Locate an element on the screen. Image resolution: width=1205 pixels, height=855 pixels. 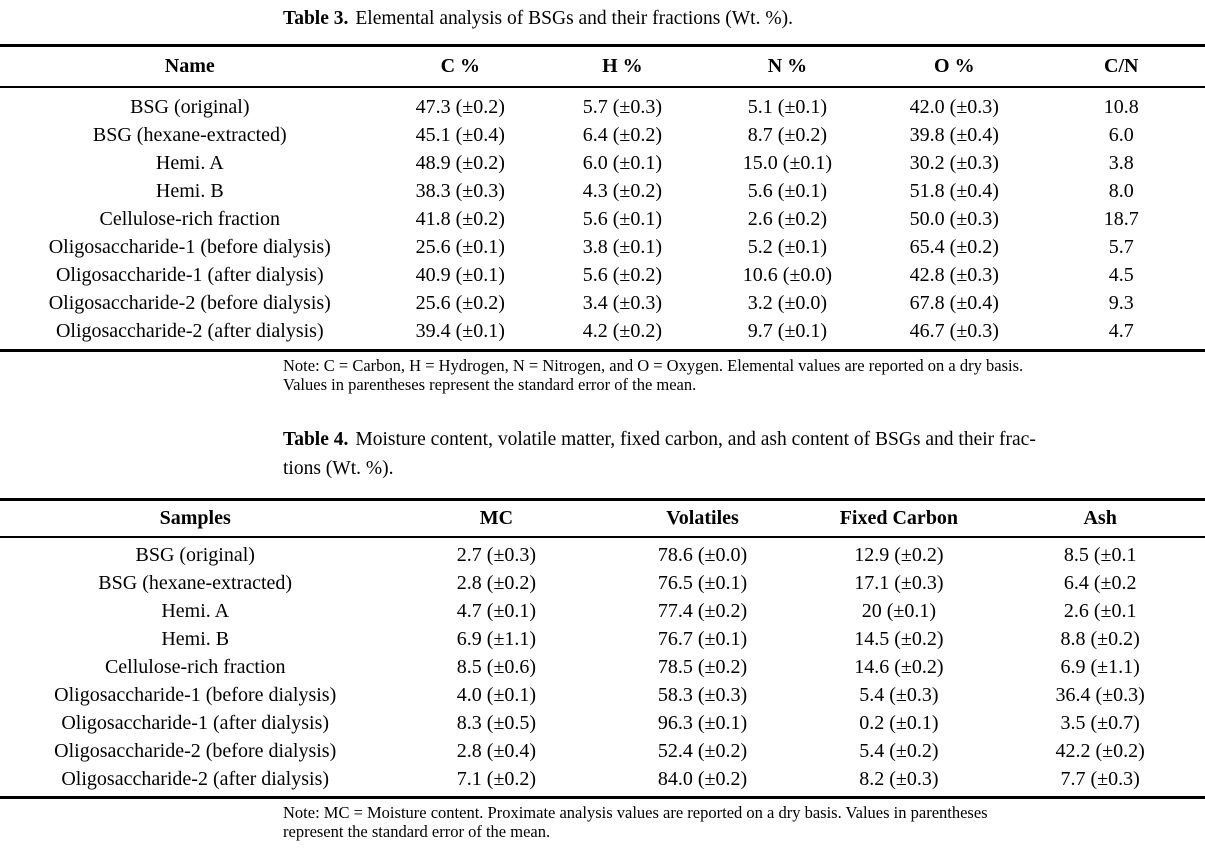
value-cell: 48.9 (±0.2) is located at coordinates (460, 162).